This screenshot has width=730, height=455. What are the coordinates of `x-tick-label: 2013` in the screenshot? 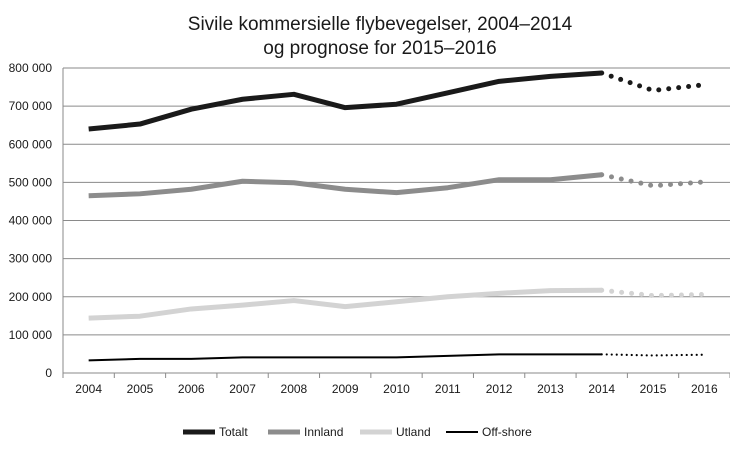 It's located at (550, 389).